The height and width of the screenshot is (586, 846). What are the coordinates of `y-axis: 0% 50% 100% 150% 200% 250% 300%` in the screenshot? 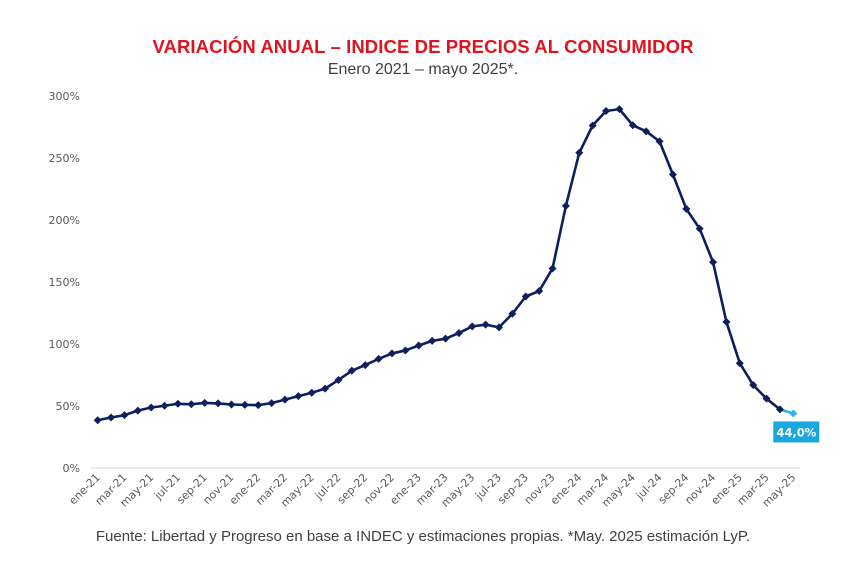 It's located at (64, 282).